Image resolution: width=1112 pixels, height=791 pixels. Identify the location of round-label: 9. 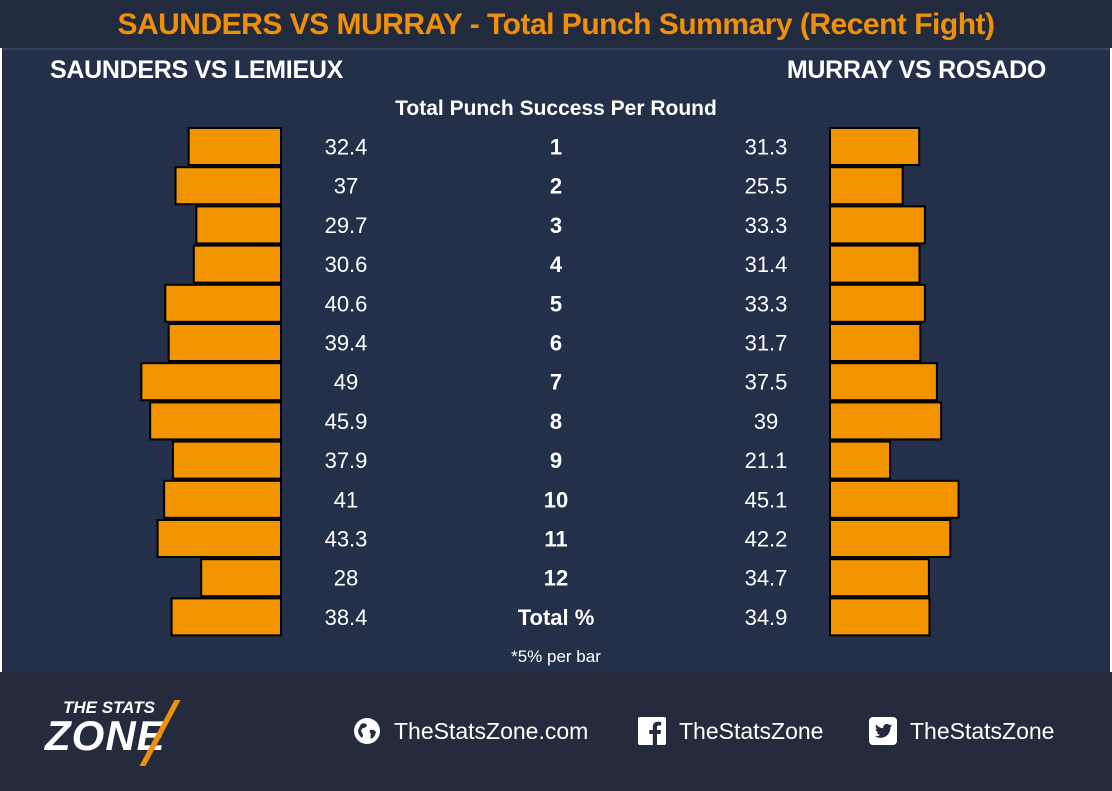
(556, 460).